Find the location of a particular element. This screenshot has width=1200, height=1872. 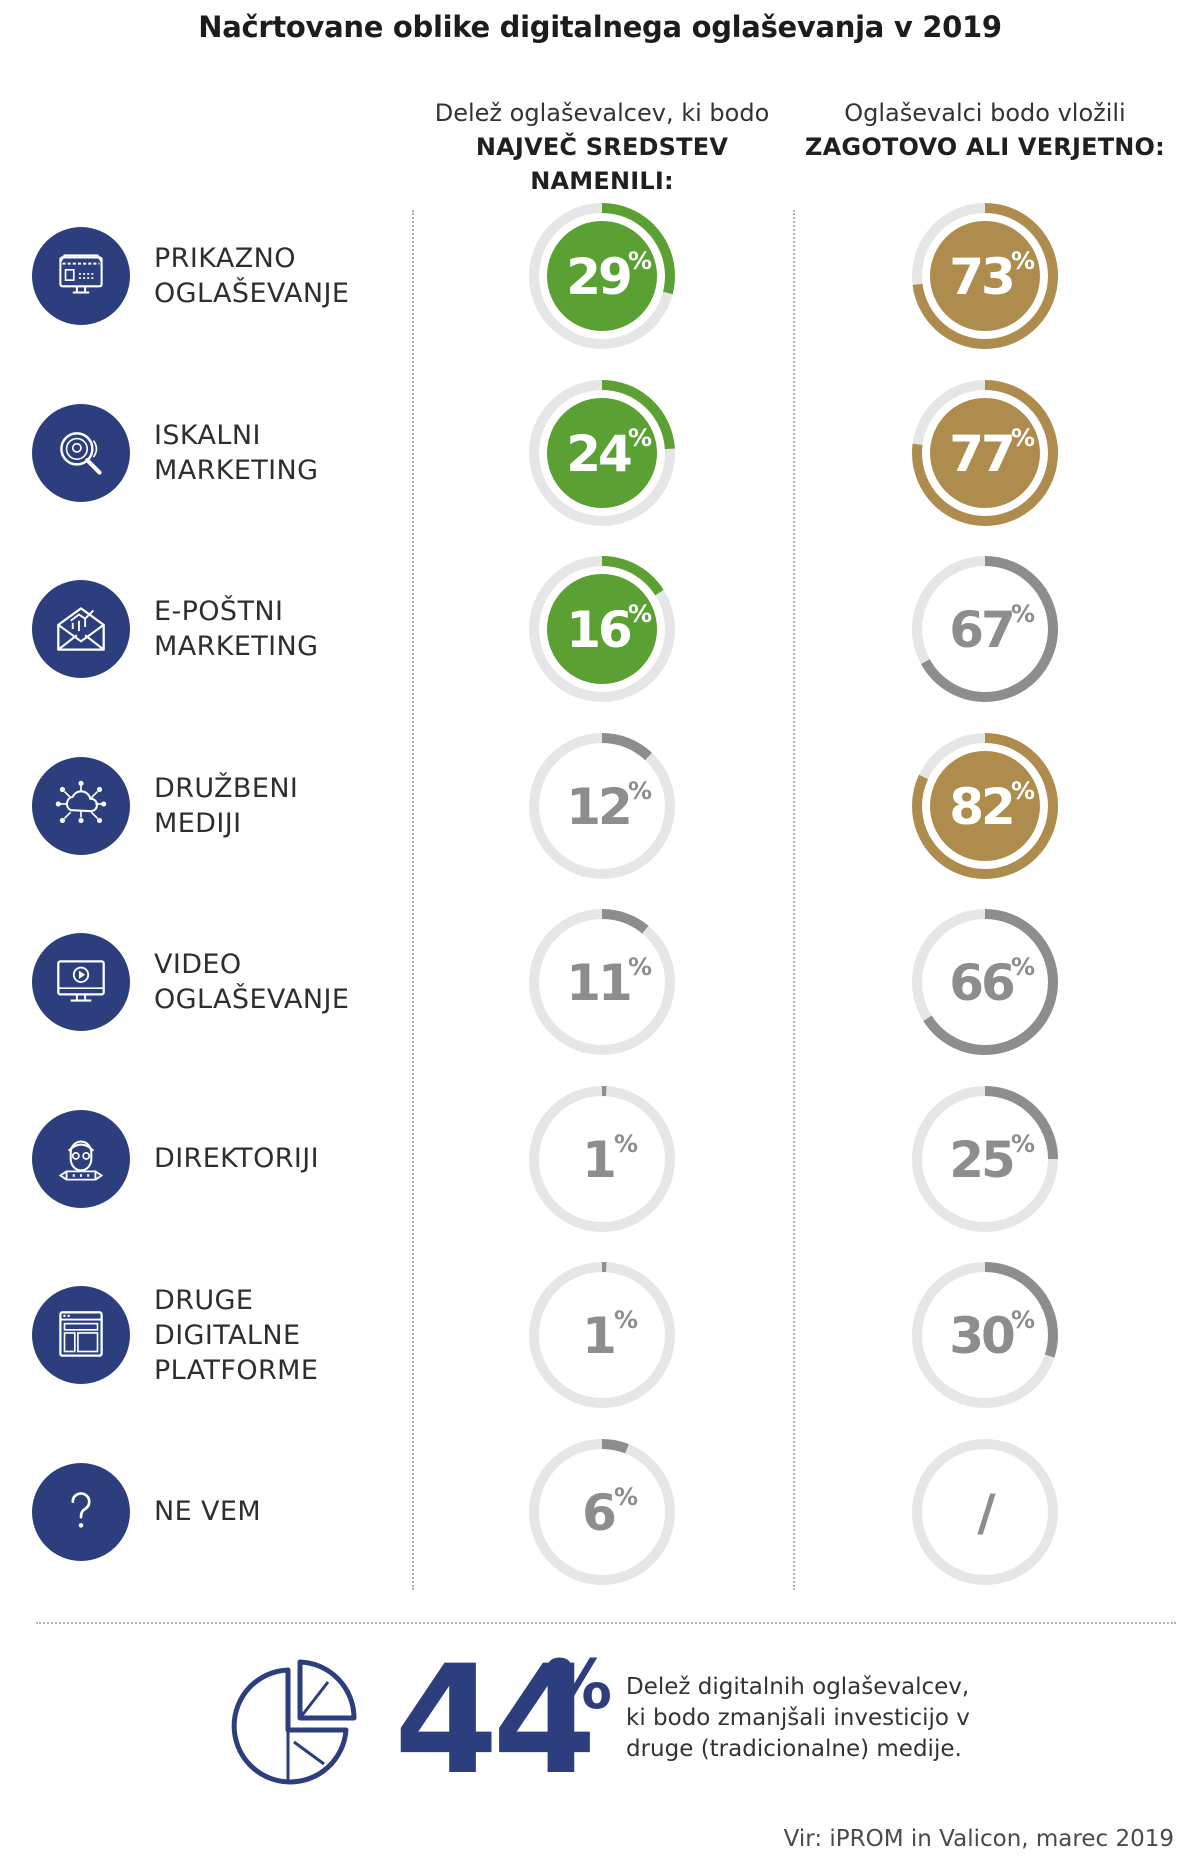

donut-chart: 29% is located at coordinates (602, 276).